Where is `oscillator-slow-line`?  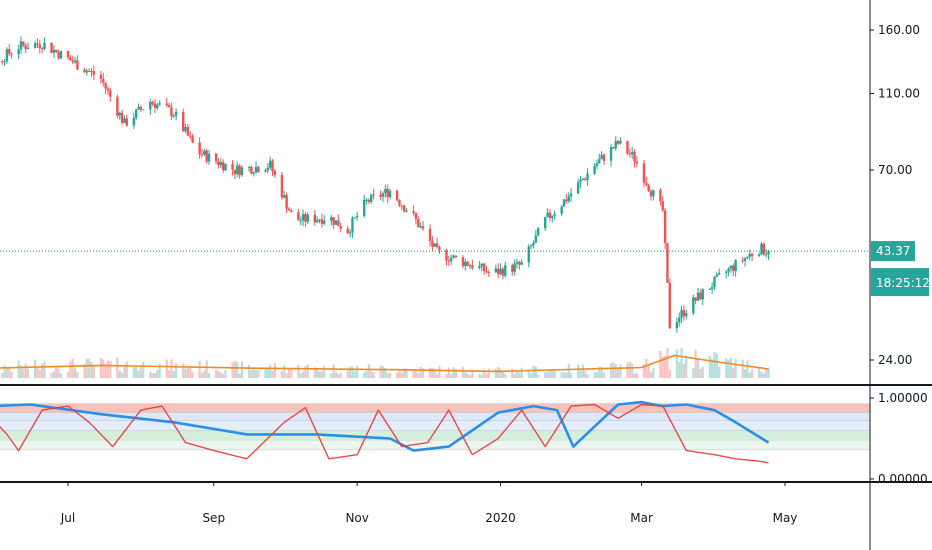
oscillator-slow-line is located at coordinates (385, 426).